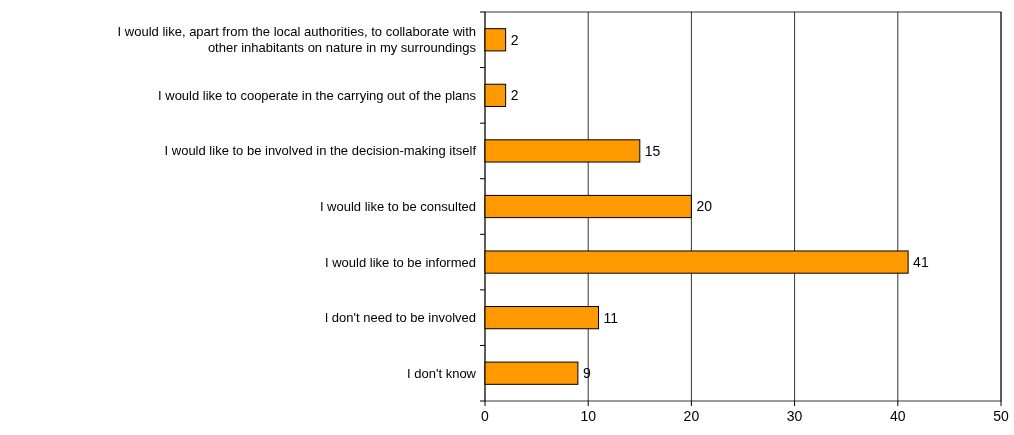  What do you see at coordinates (611, 317) in the screenshot?
I see `data-label: 11` at bounding box center [611, 317].